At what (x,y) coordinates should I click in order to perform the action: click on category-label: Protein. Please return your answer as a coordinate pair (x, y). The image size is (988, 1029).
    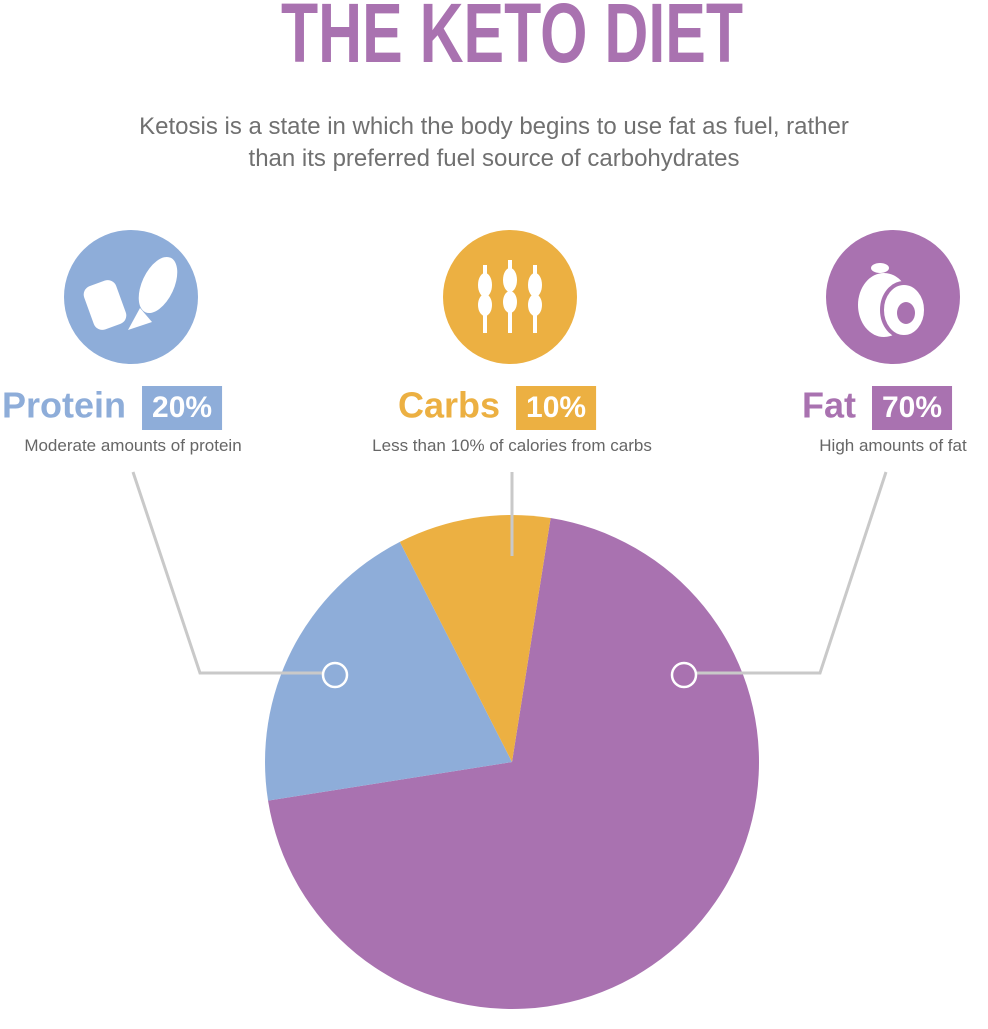
    Looking at the image, I should click on (64, 405).